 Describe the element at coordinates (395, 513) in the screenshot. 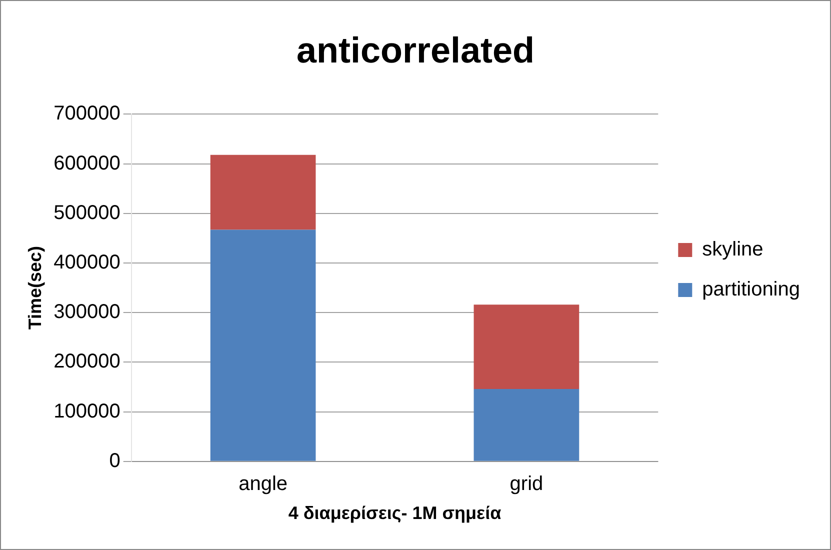

I see `x-axis-title: 4 διαμερίσεις- 1M σημεία` at that location.